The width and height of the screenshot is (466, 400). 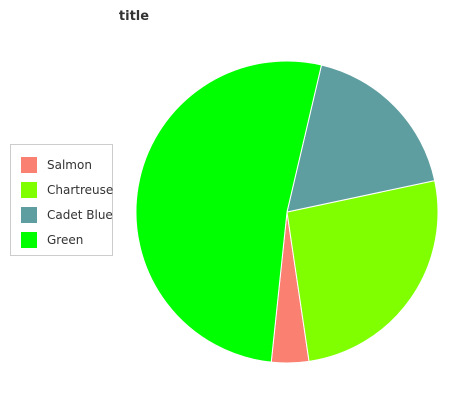 I want to click on legend-item-green: Green, so click(x=52, y=240).